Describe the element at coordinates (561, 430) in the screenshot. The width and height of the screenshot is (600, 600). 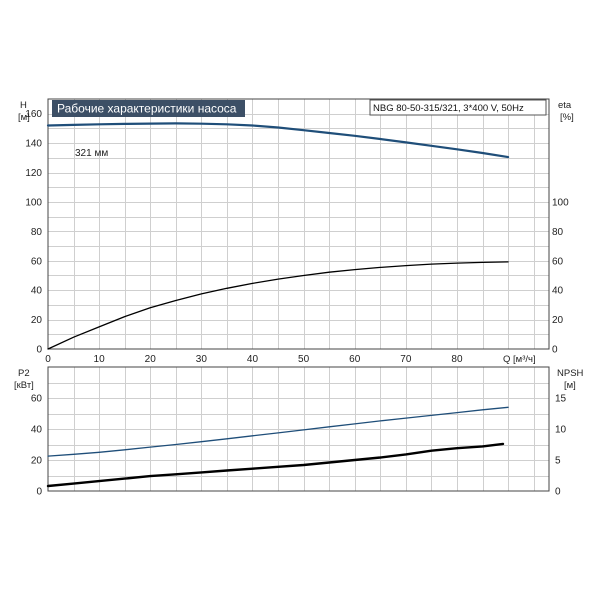
I see `bottom-right-tick-label: 10` at that location.